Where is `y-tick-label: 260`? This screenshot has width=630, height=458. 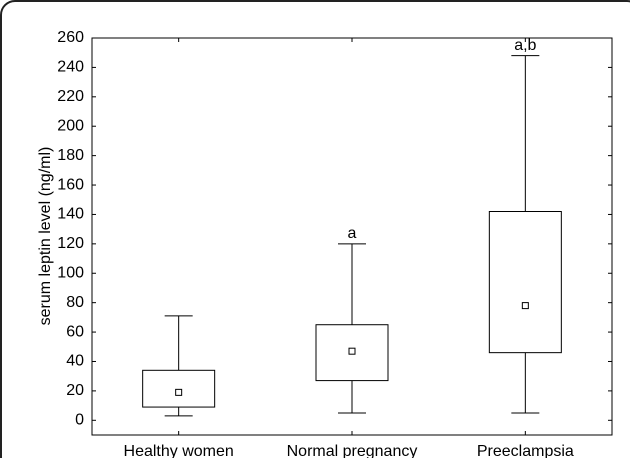
y-tick-label: 260 is located at coordinates (70, 37).